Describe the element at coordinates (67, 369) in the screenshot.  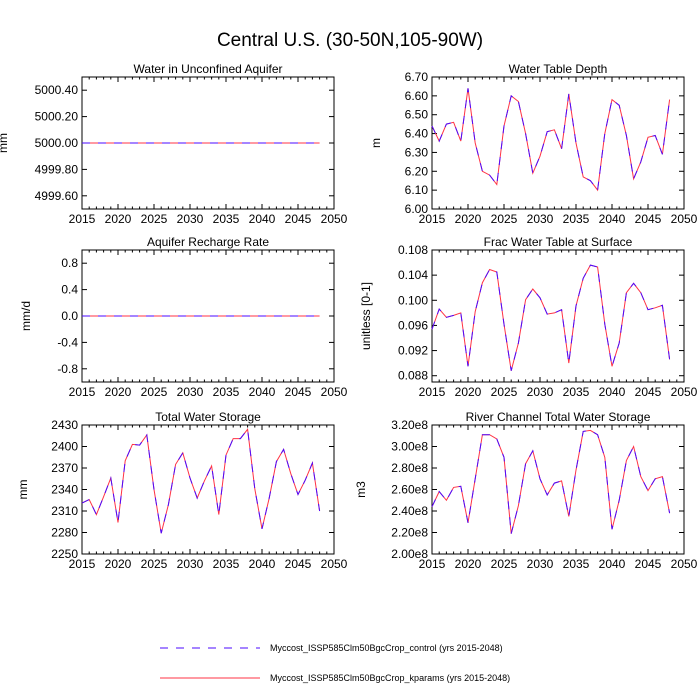
I see `y-tick-label: -0.8` at that location.